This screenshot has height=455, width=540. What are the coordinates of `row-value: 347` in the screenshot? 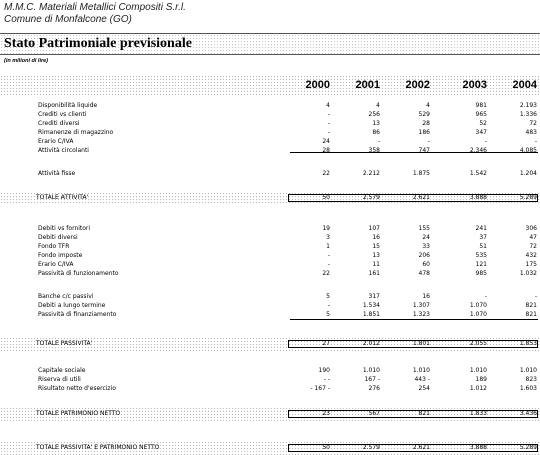 It's located at (481, 132).